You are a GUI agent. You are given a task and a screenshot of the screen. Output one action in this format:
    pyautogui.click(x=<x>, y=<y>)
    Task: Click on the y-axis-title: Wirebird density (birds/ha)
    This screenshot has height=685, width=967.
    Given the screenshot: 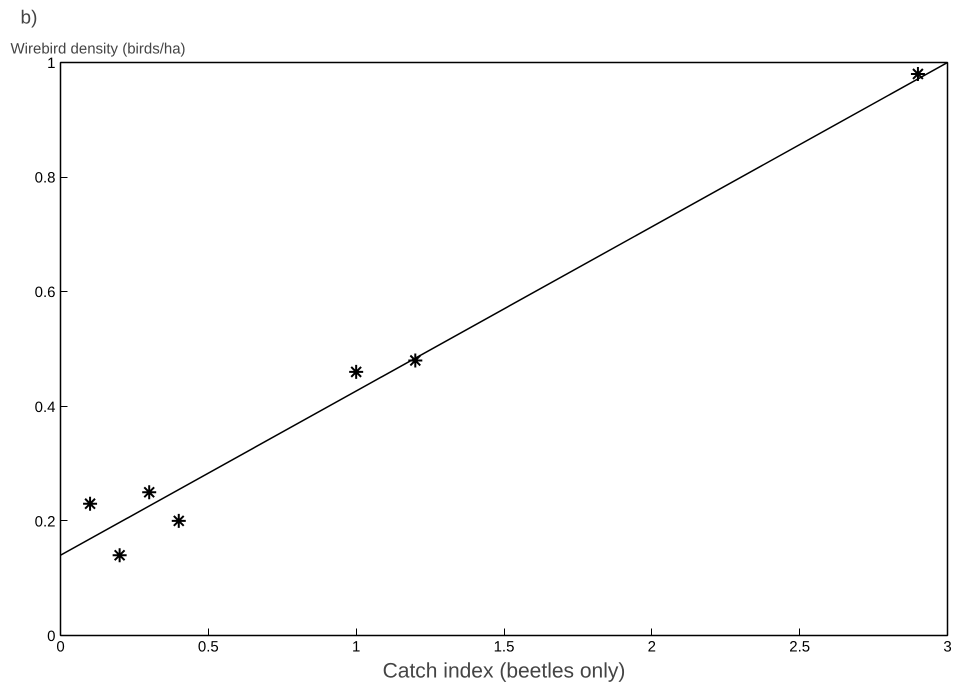 What is the action you would take?
    pyautogui.click(x=98, y=49)
    